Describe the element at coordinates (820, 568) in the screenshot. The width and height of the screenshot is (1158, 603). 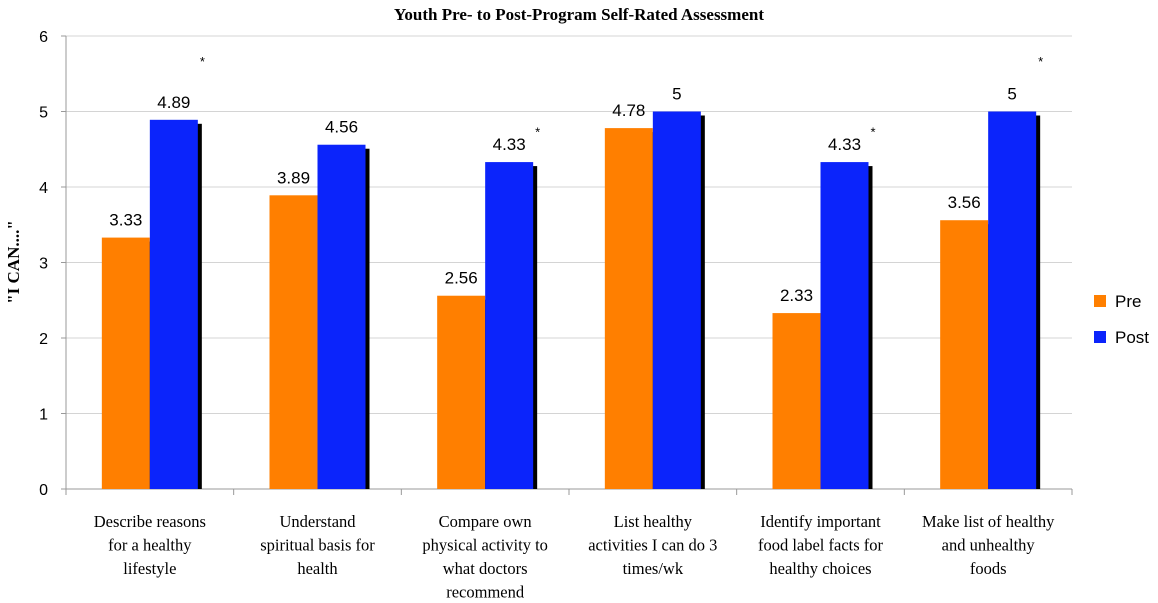
I see `x-tick-label: healthy choices` at that location.